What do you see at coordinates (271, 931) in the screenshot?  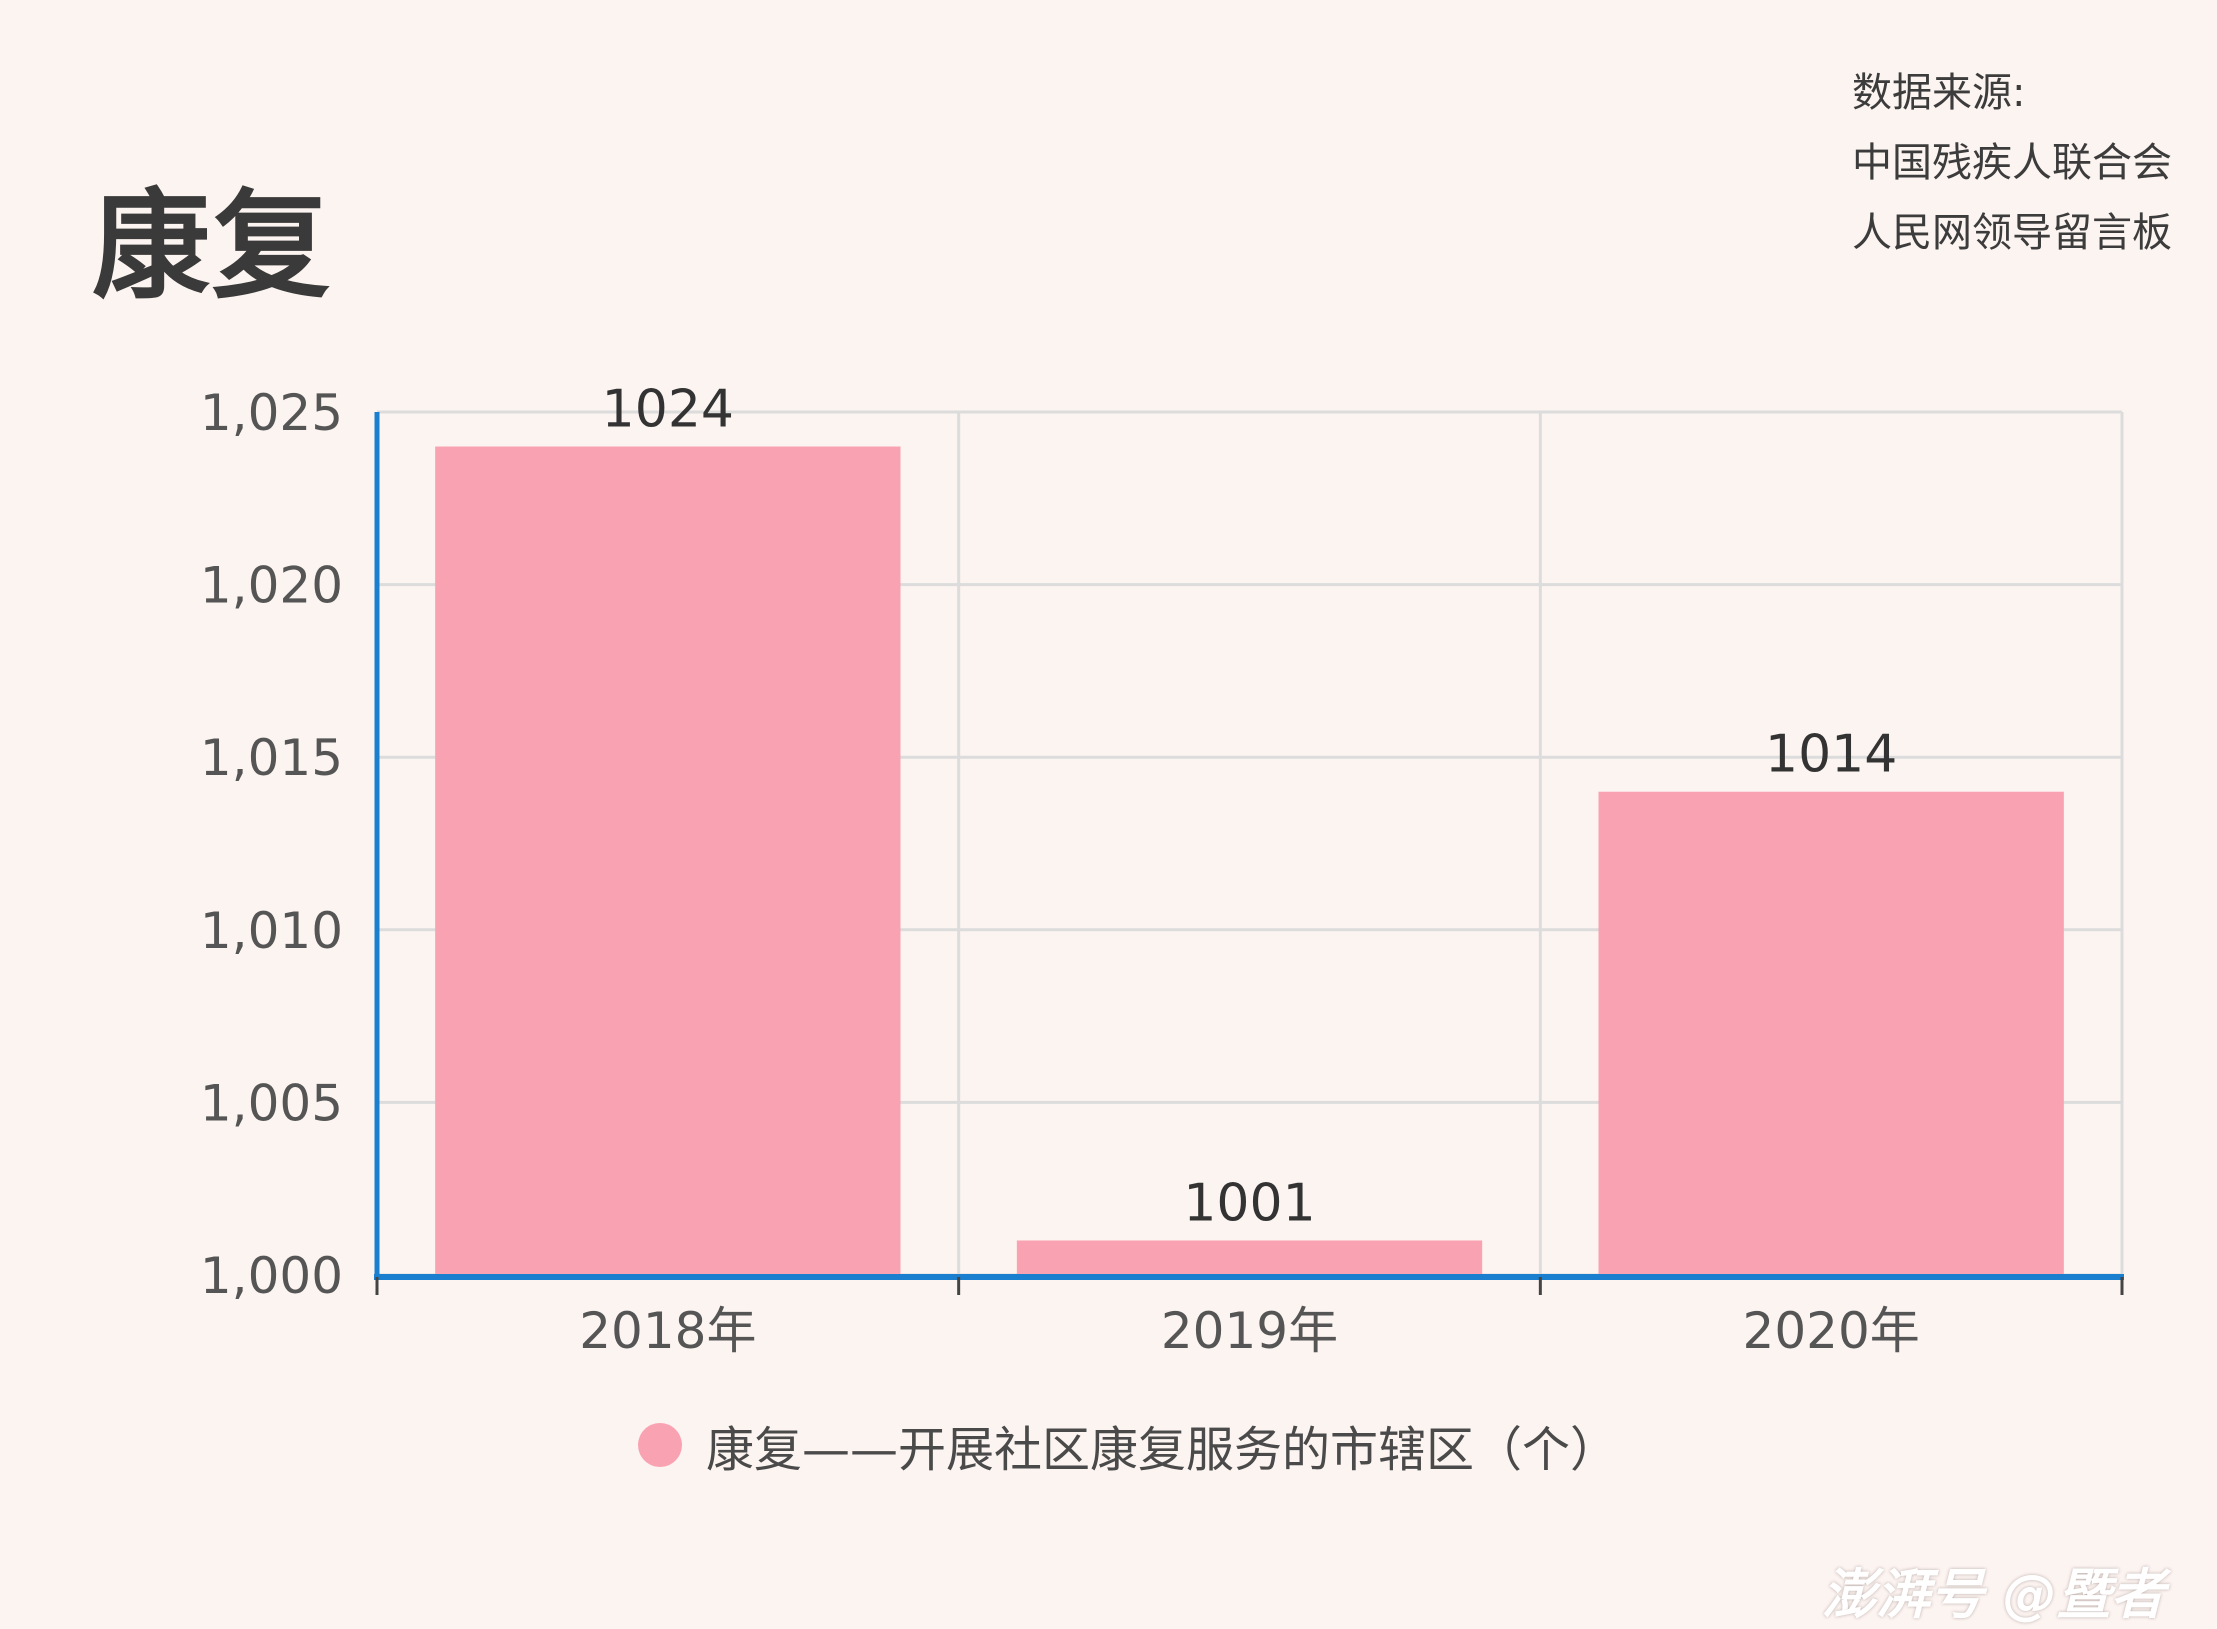 I see `y-tick-label: 1,010` at bounding box center [271, 931].